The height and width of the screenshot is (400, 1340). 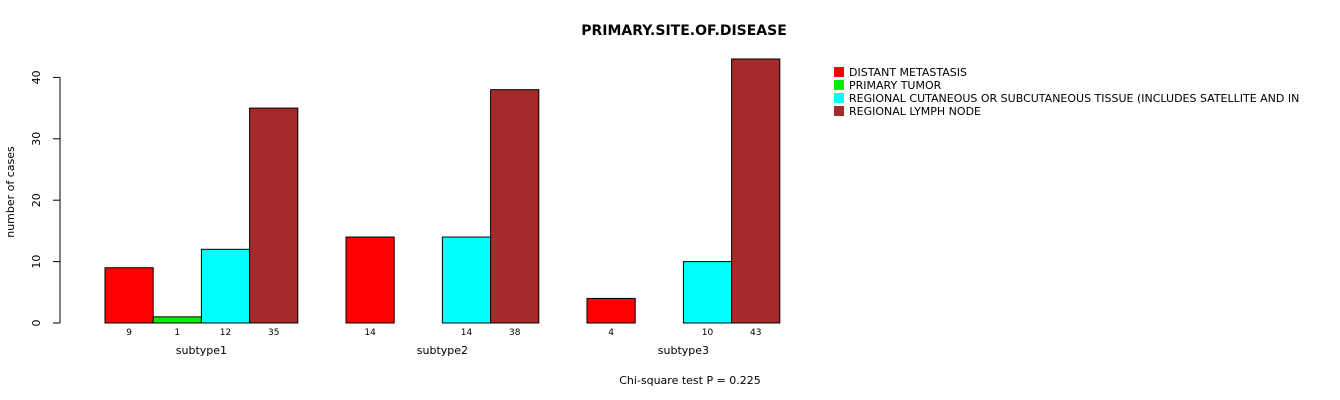 What do you see at coordinates (177, 333) in the screenshot?
I see `bar-value-label: 1` at bounding box center [177, 333].